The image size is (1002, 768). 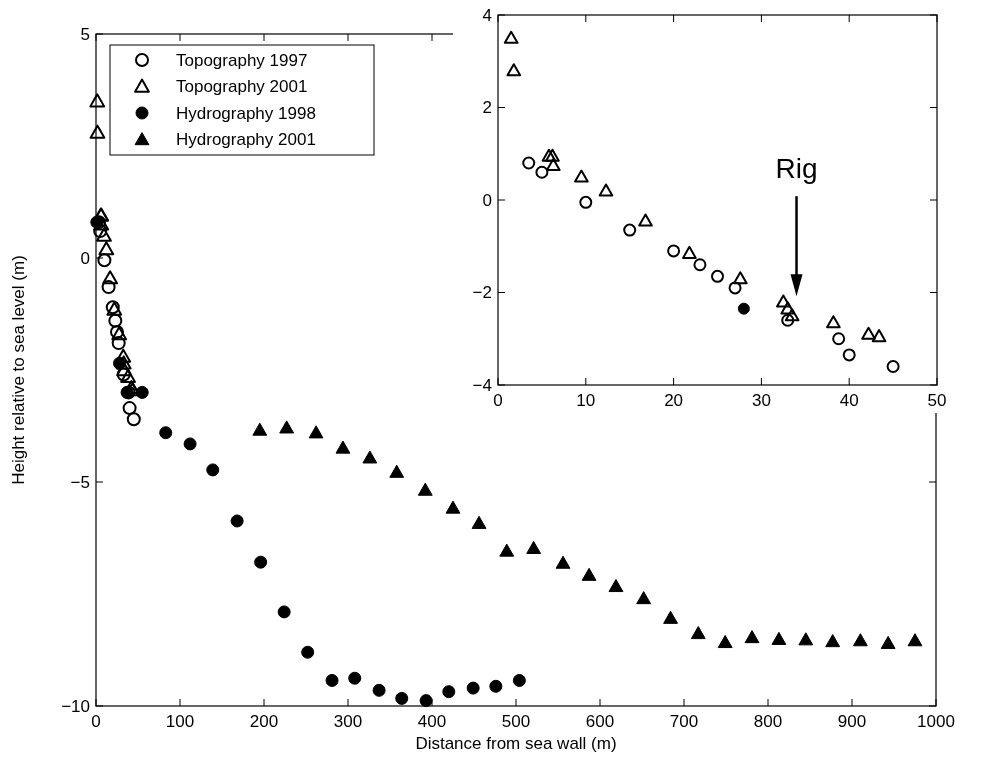 What do you see at coordinates (242, 87) in the screenshot?
I see `legend-label: Topography 2001` at bounding box center [242, 87].